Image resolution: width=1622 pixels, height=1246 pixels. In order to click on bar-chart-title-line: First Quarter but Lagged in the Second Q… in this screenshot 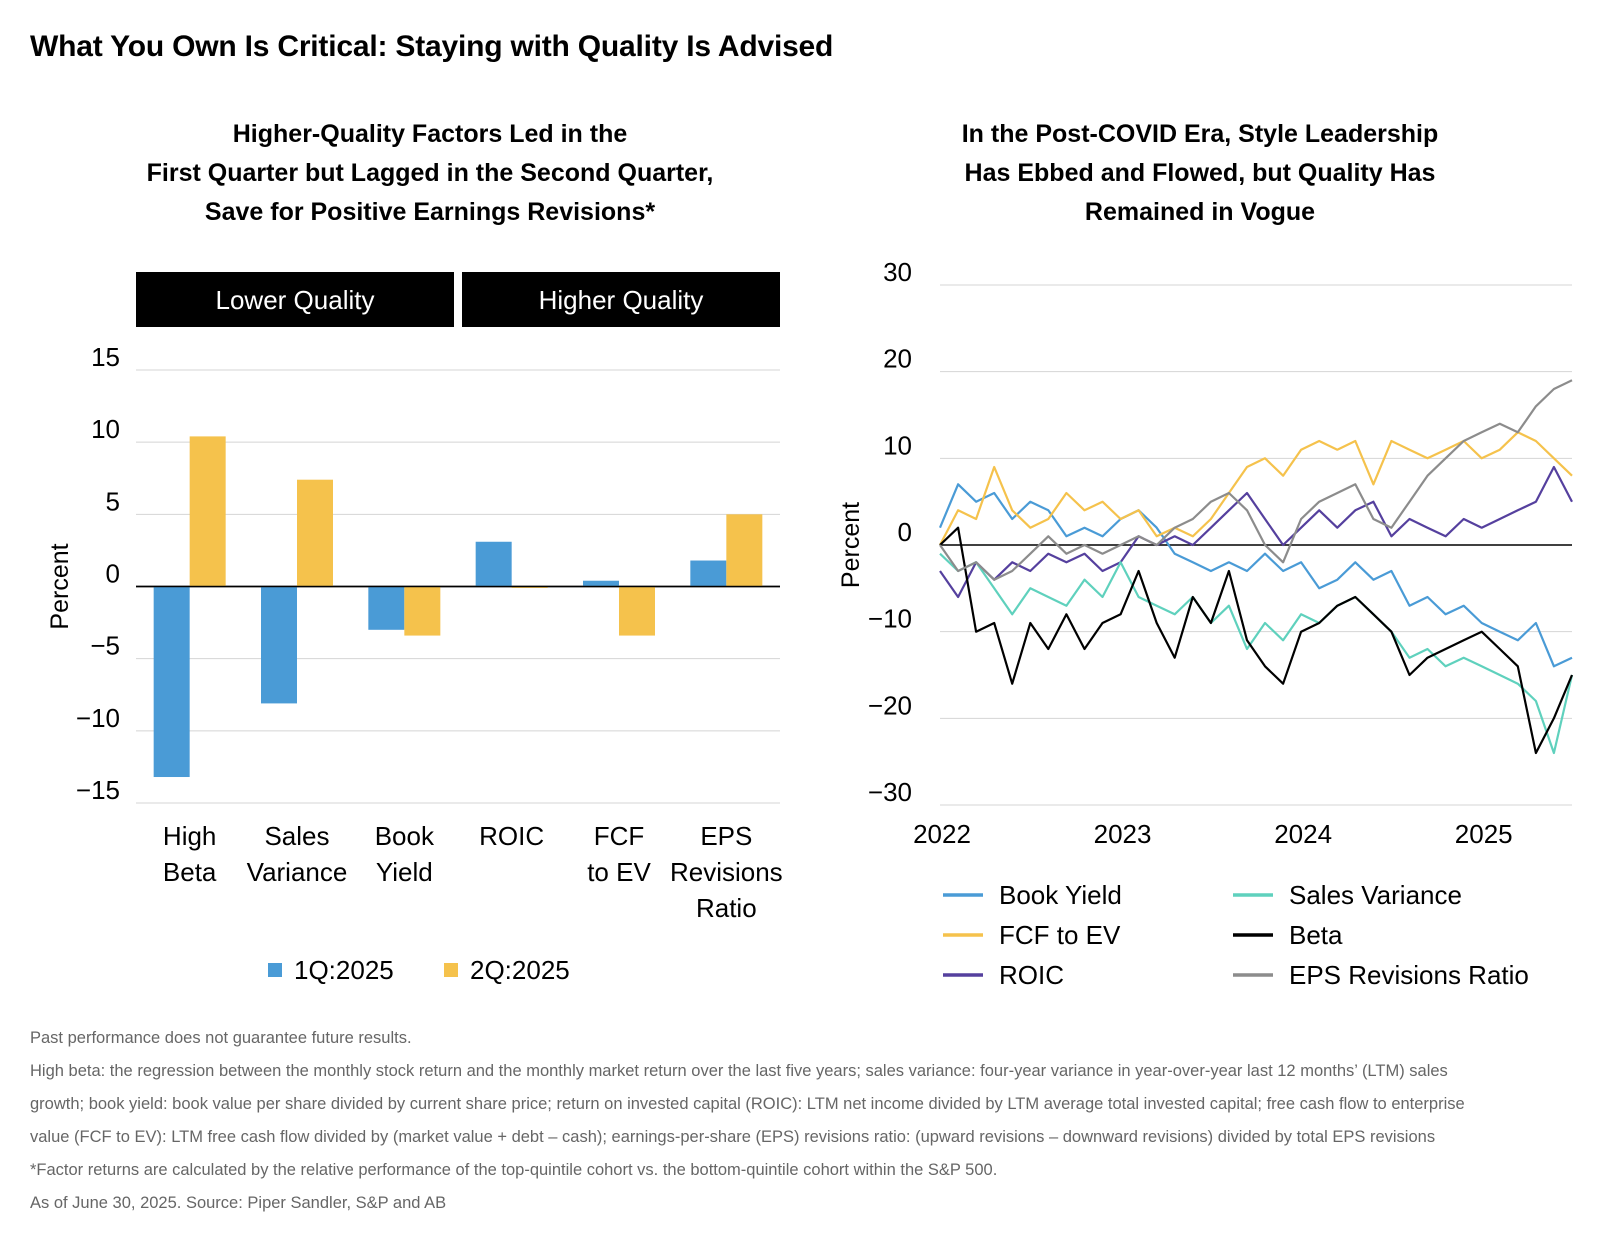, I will do `click(430, 173)`.